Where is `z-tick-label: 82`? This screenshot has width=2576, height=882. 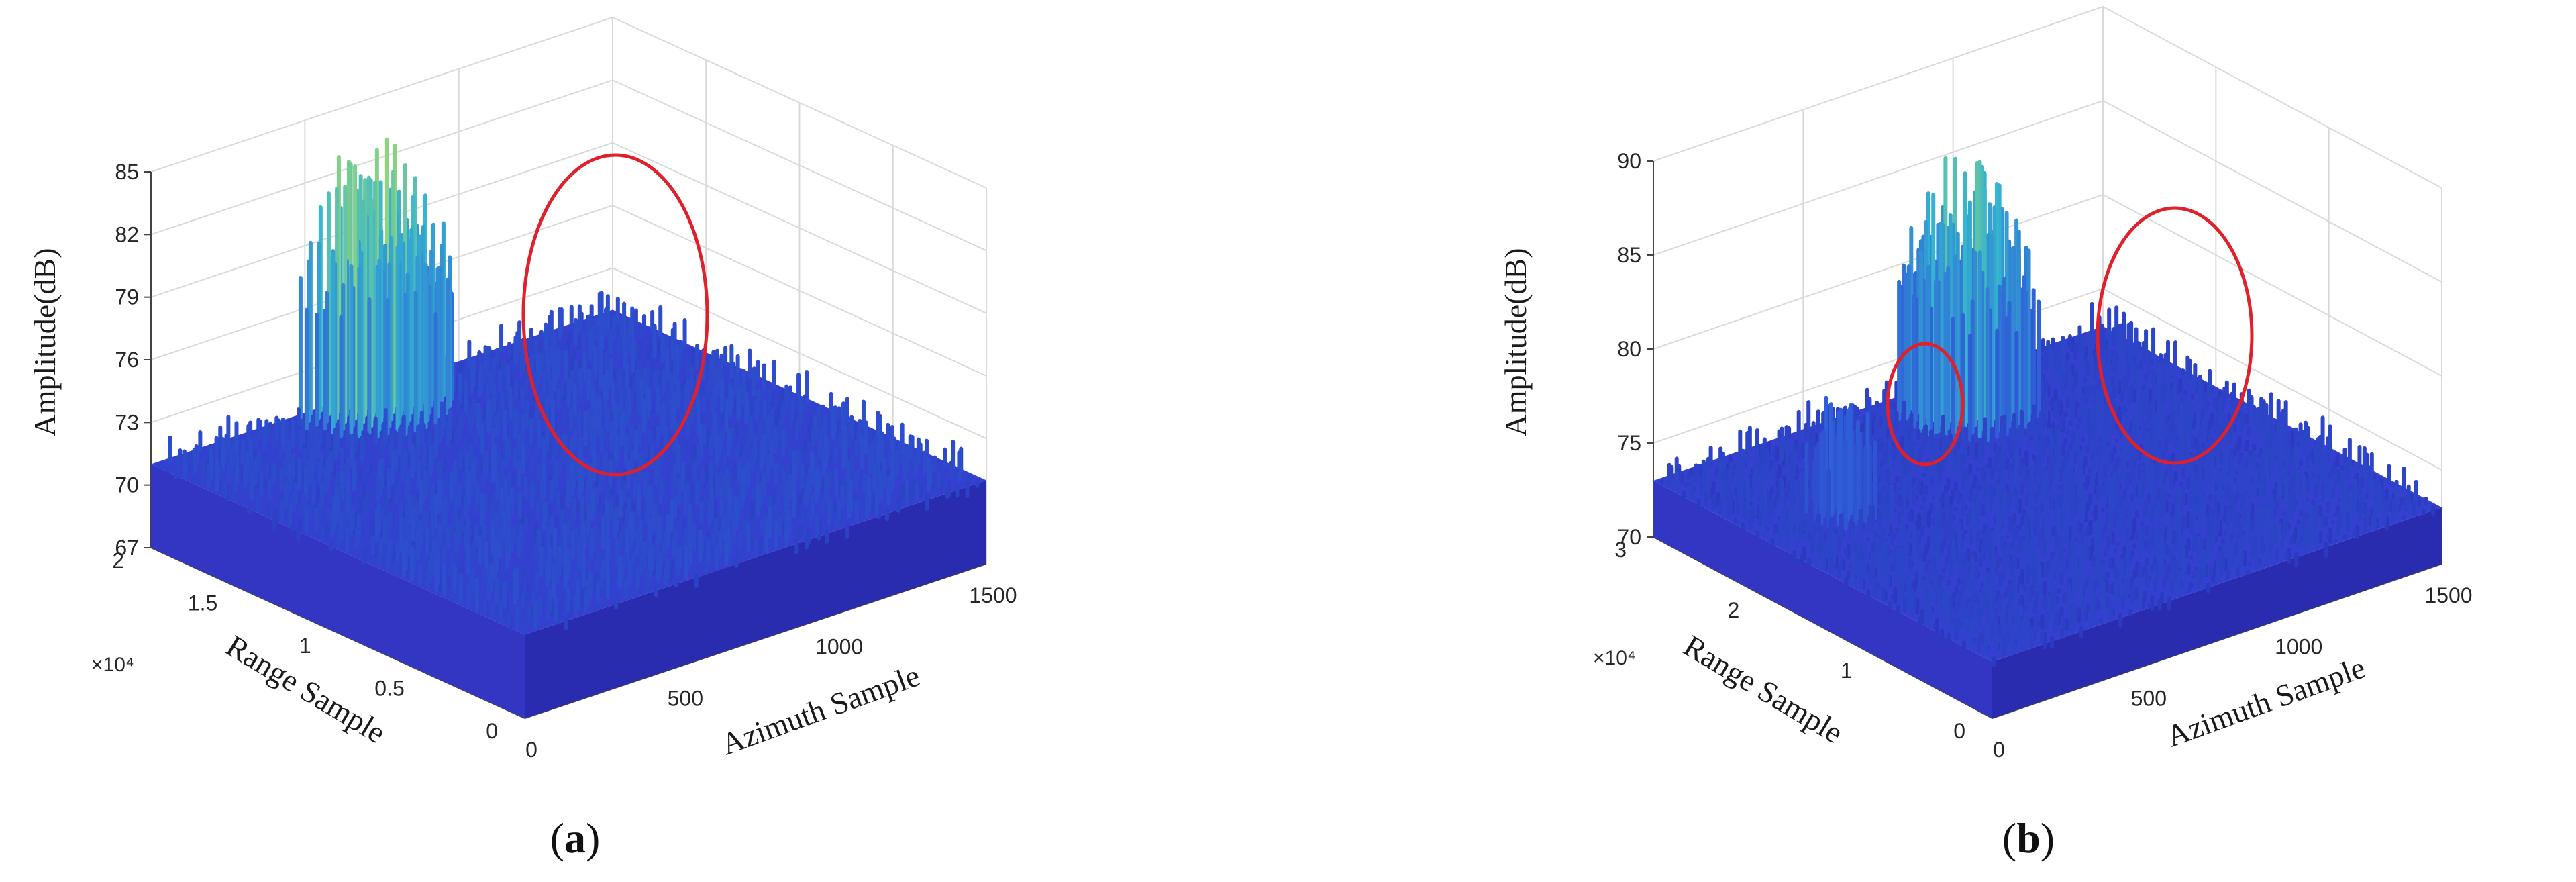 z-tick-label: 82 is located at coordinates (127, 234).